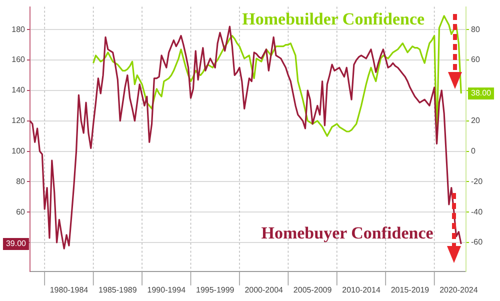 This screenshot has height=301, width=500. I want to click on series-label: Homebuyer Confidence, so click(347, 233).